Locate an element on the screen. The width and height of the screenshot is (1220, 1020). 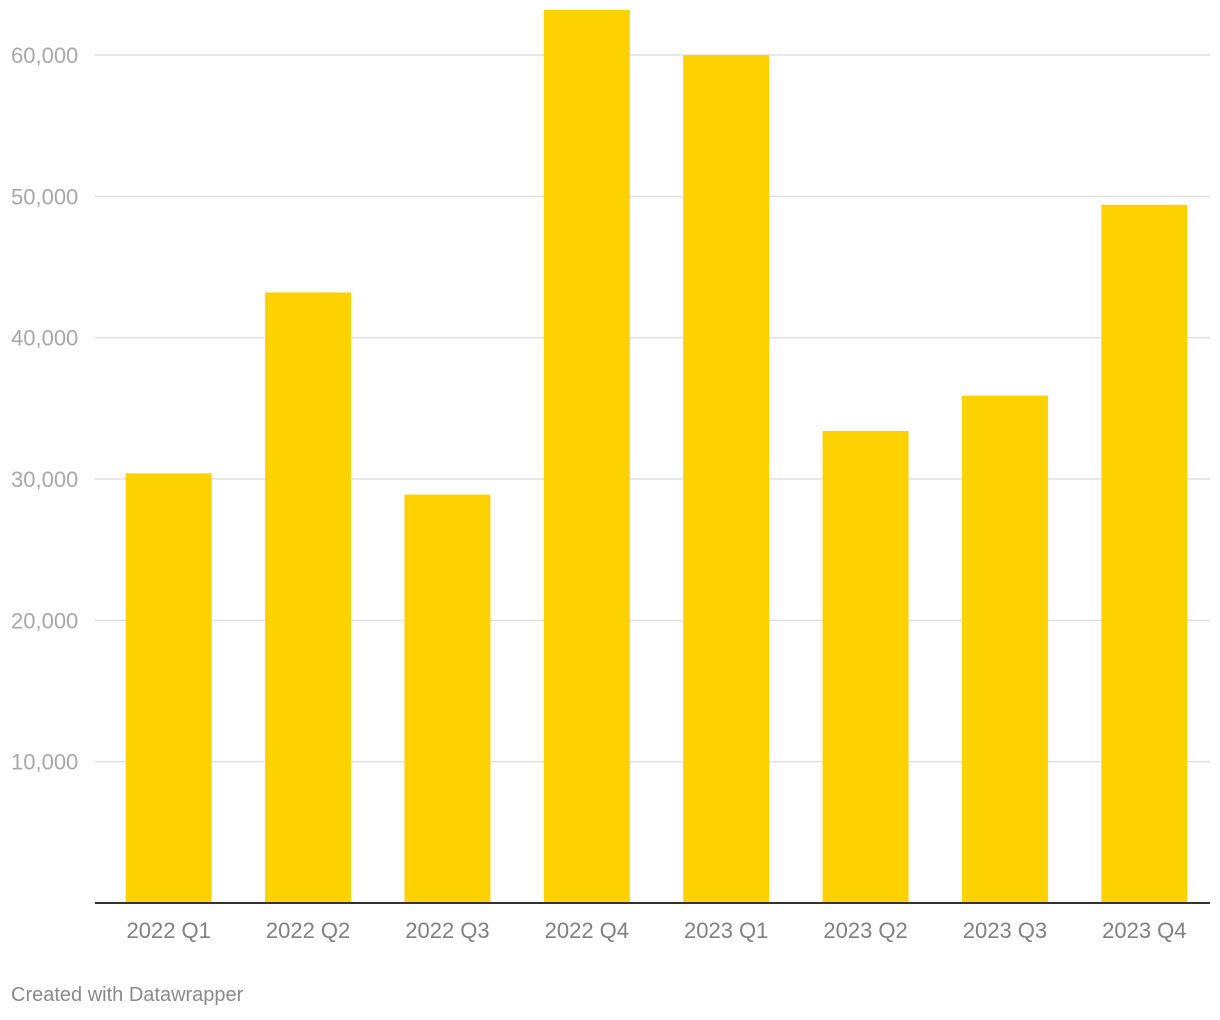
credit-footer: Created with Datawrapper is located at coordinates (127, 995).